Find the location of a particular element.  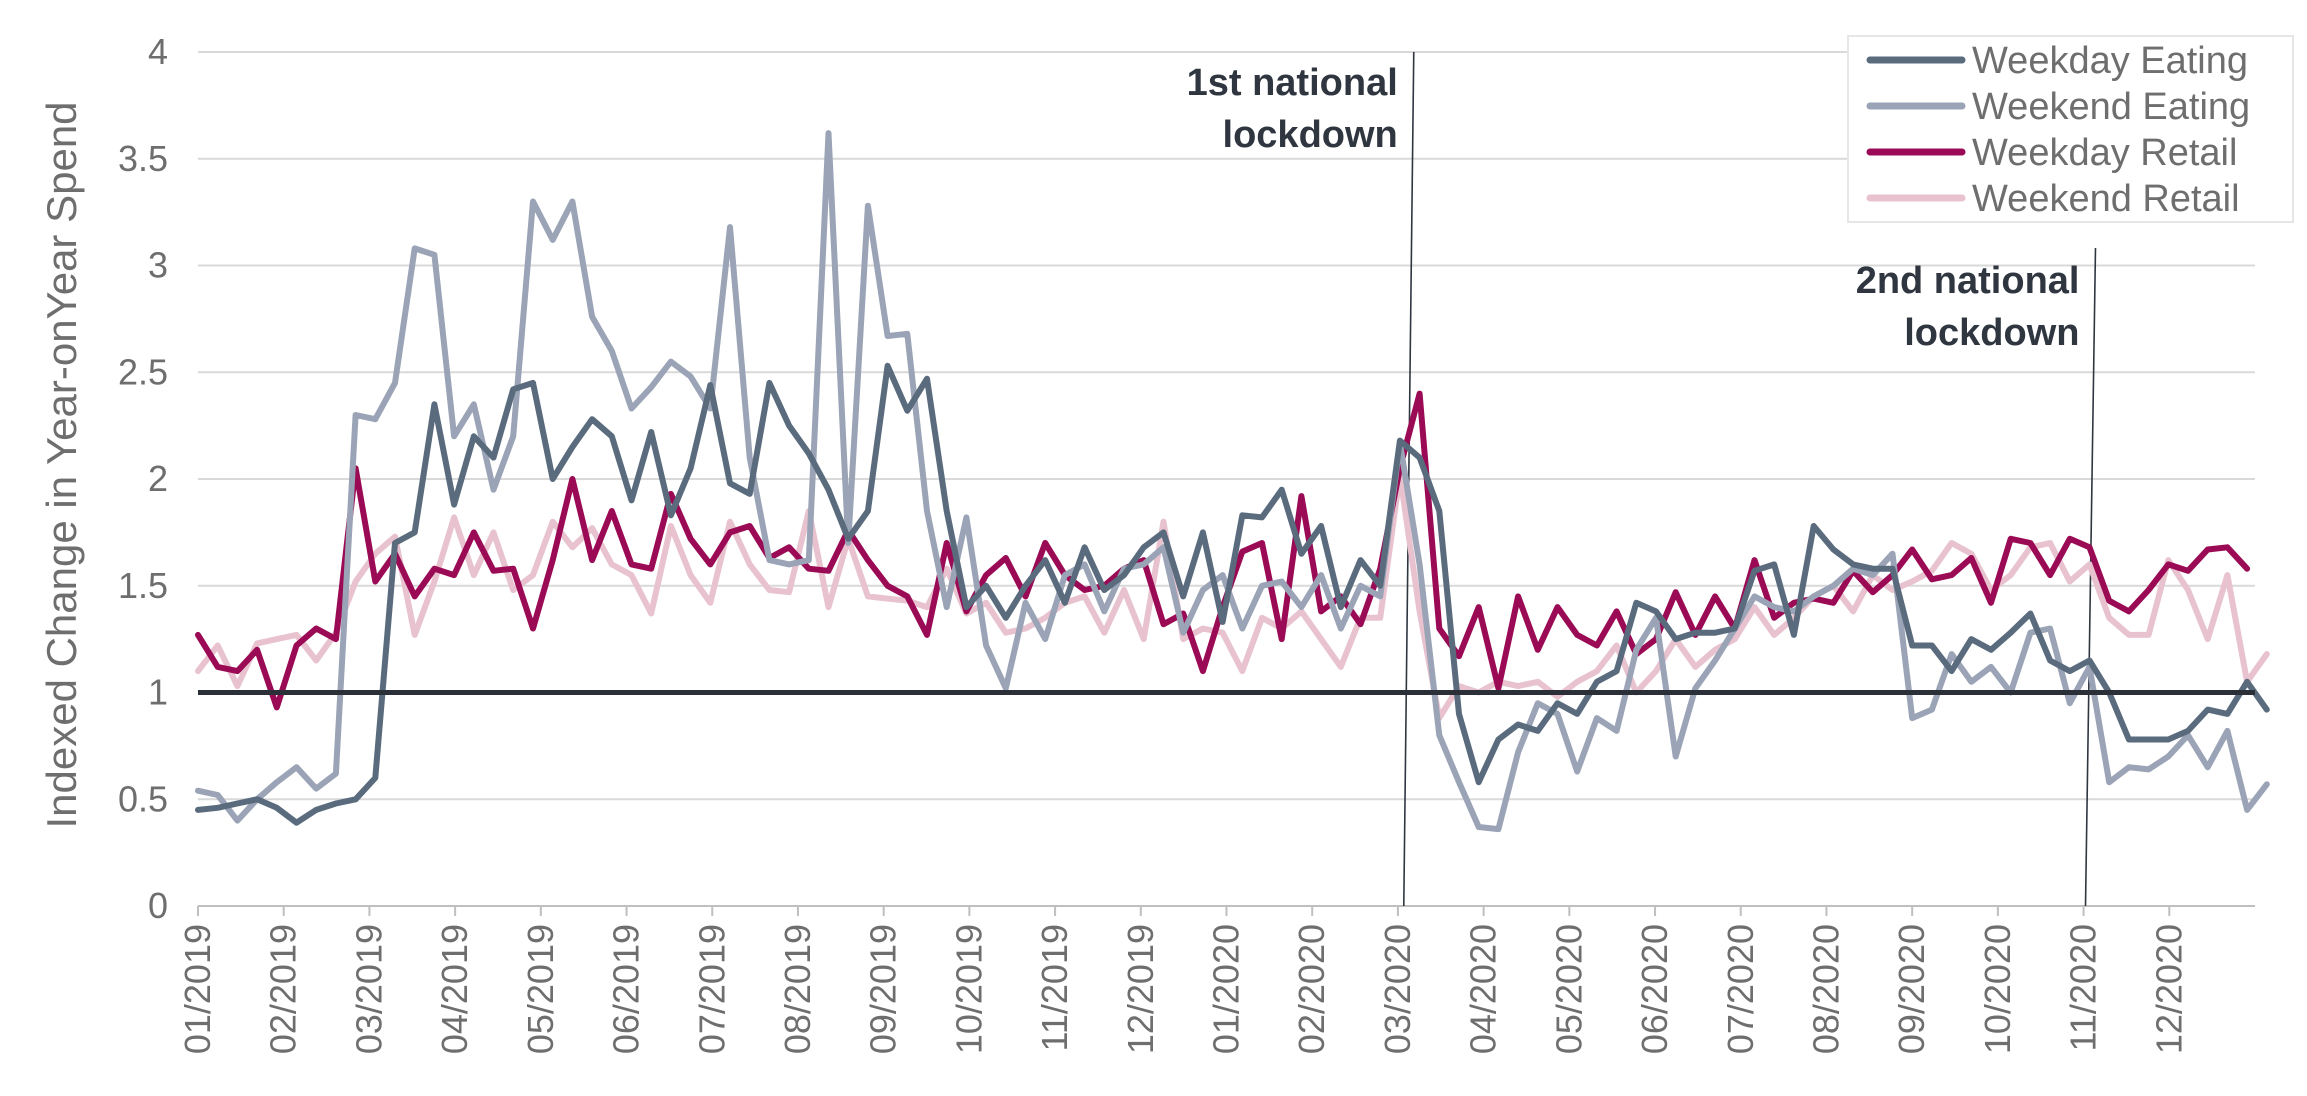

y-tick-label-0: 0 is located at coordinates (158, 905).